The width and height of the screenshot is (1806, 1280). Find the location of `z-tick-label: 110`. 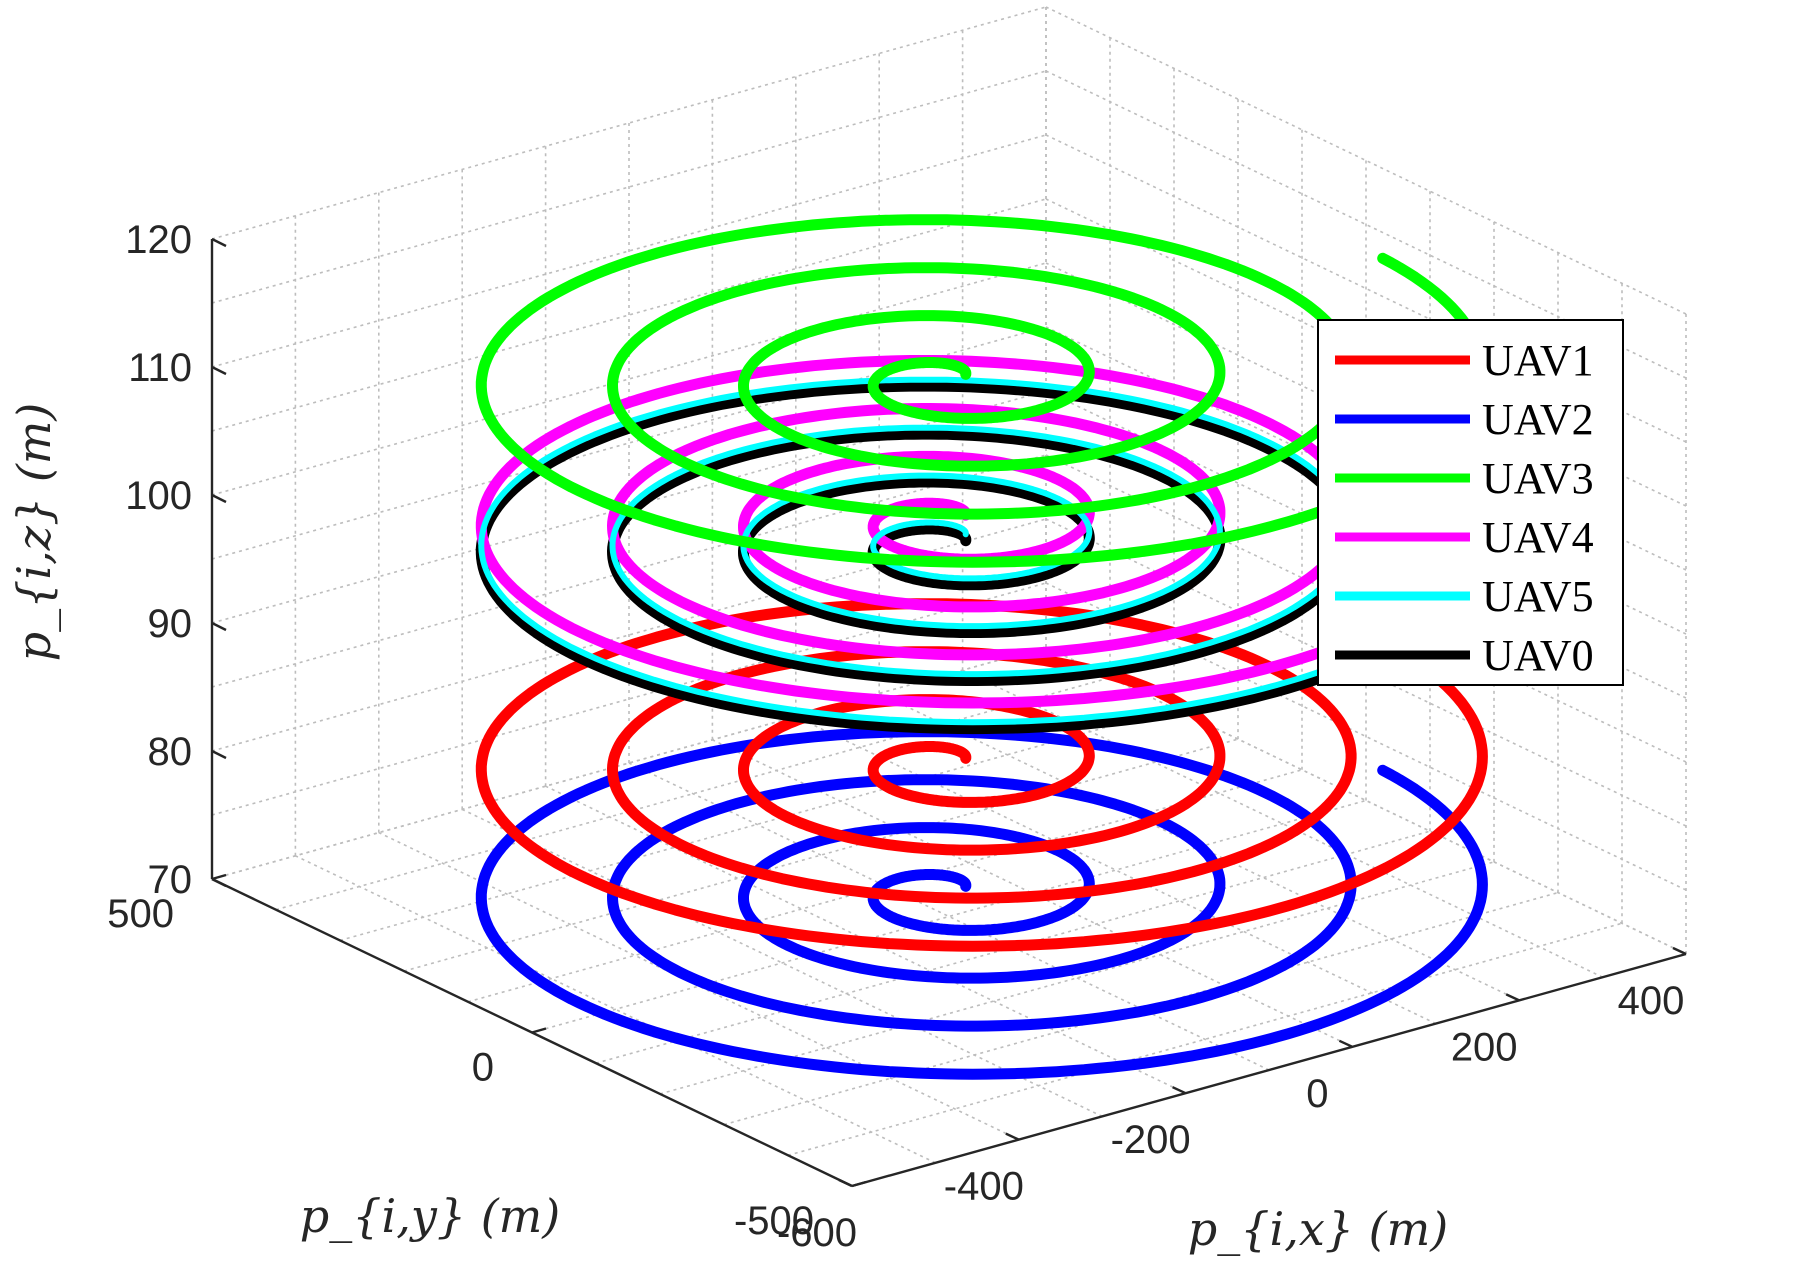

z-tick-label: 110 is located at coordinates (160, 368).